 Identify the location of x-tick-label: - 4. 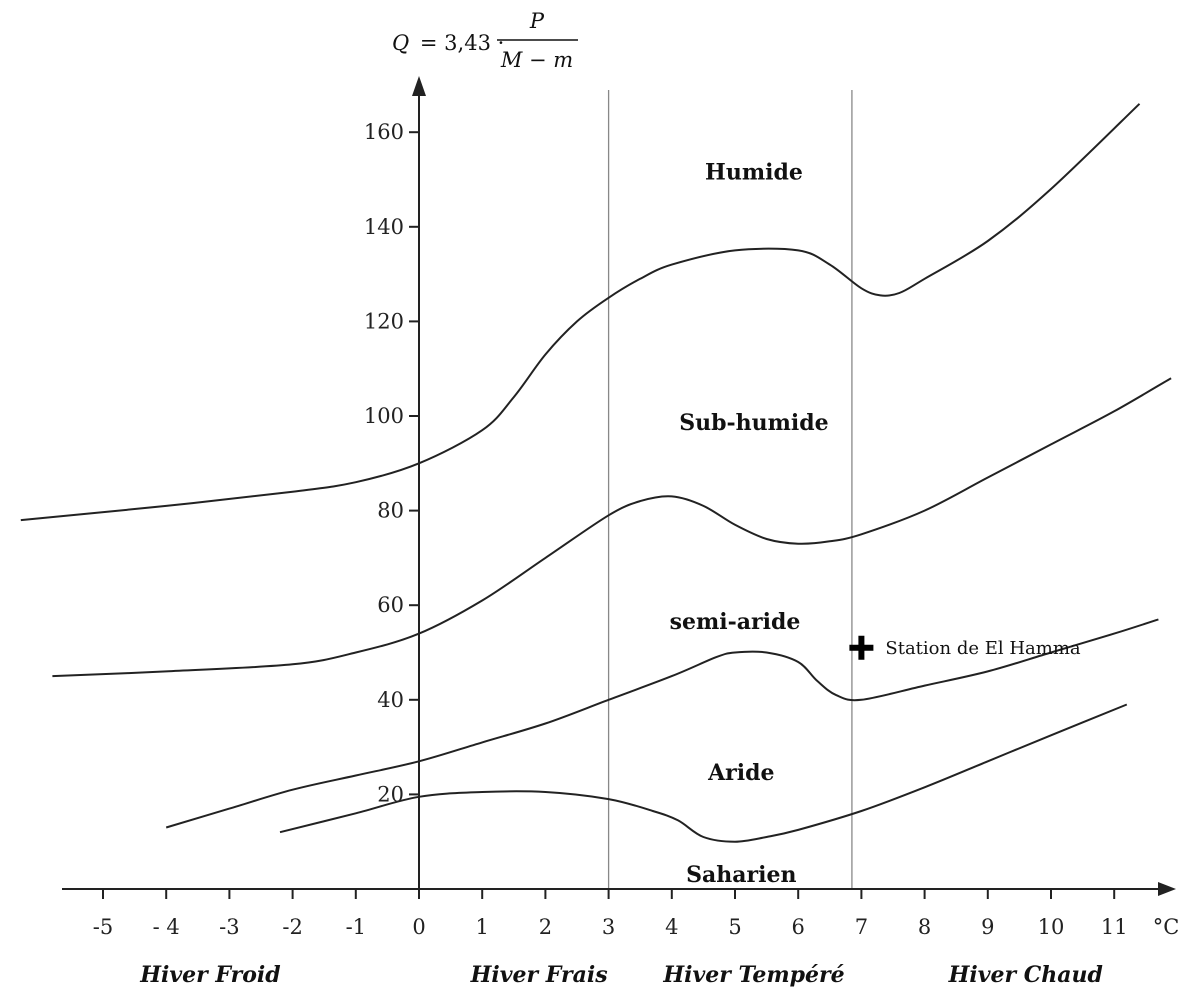
(166, 927).